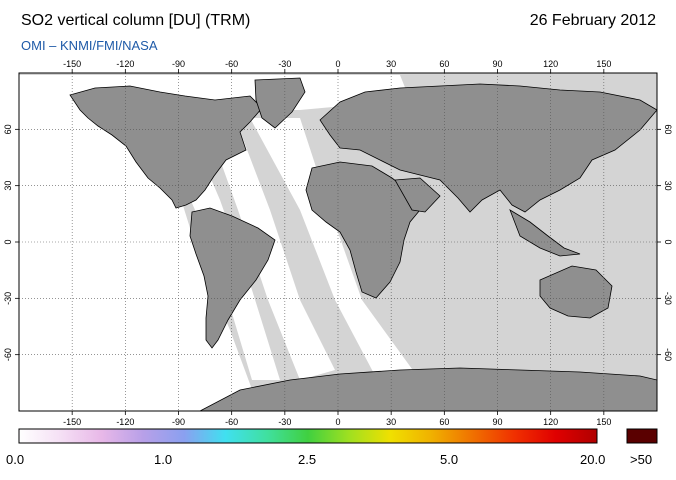 The width and height of the screenshot is (676, 480). Describe the element at coordinates (449, 459) in the screenshot. I see `colorbar-label-3: 5.0` at that location.